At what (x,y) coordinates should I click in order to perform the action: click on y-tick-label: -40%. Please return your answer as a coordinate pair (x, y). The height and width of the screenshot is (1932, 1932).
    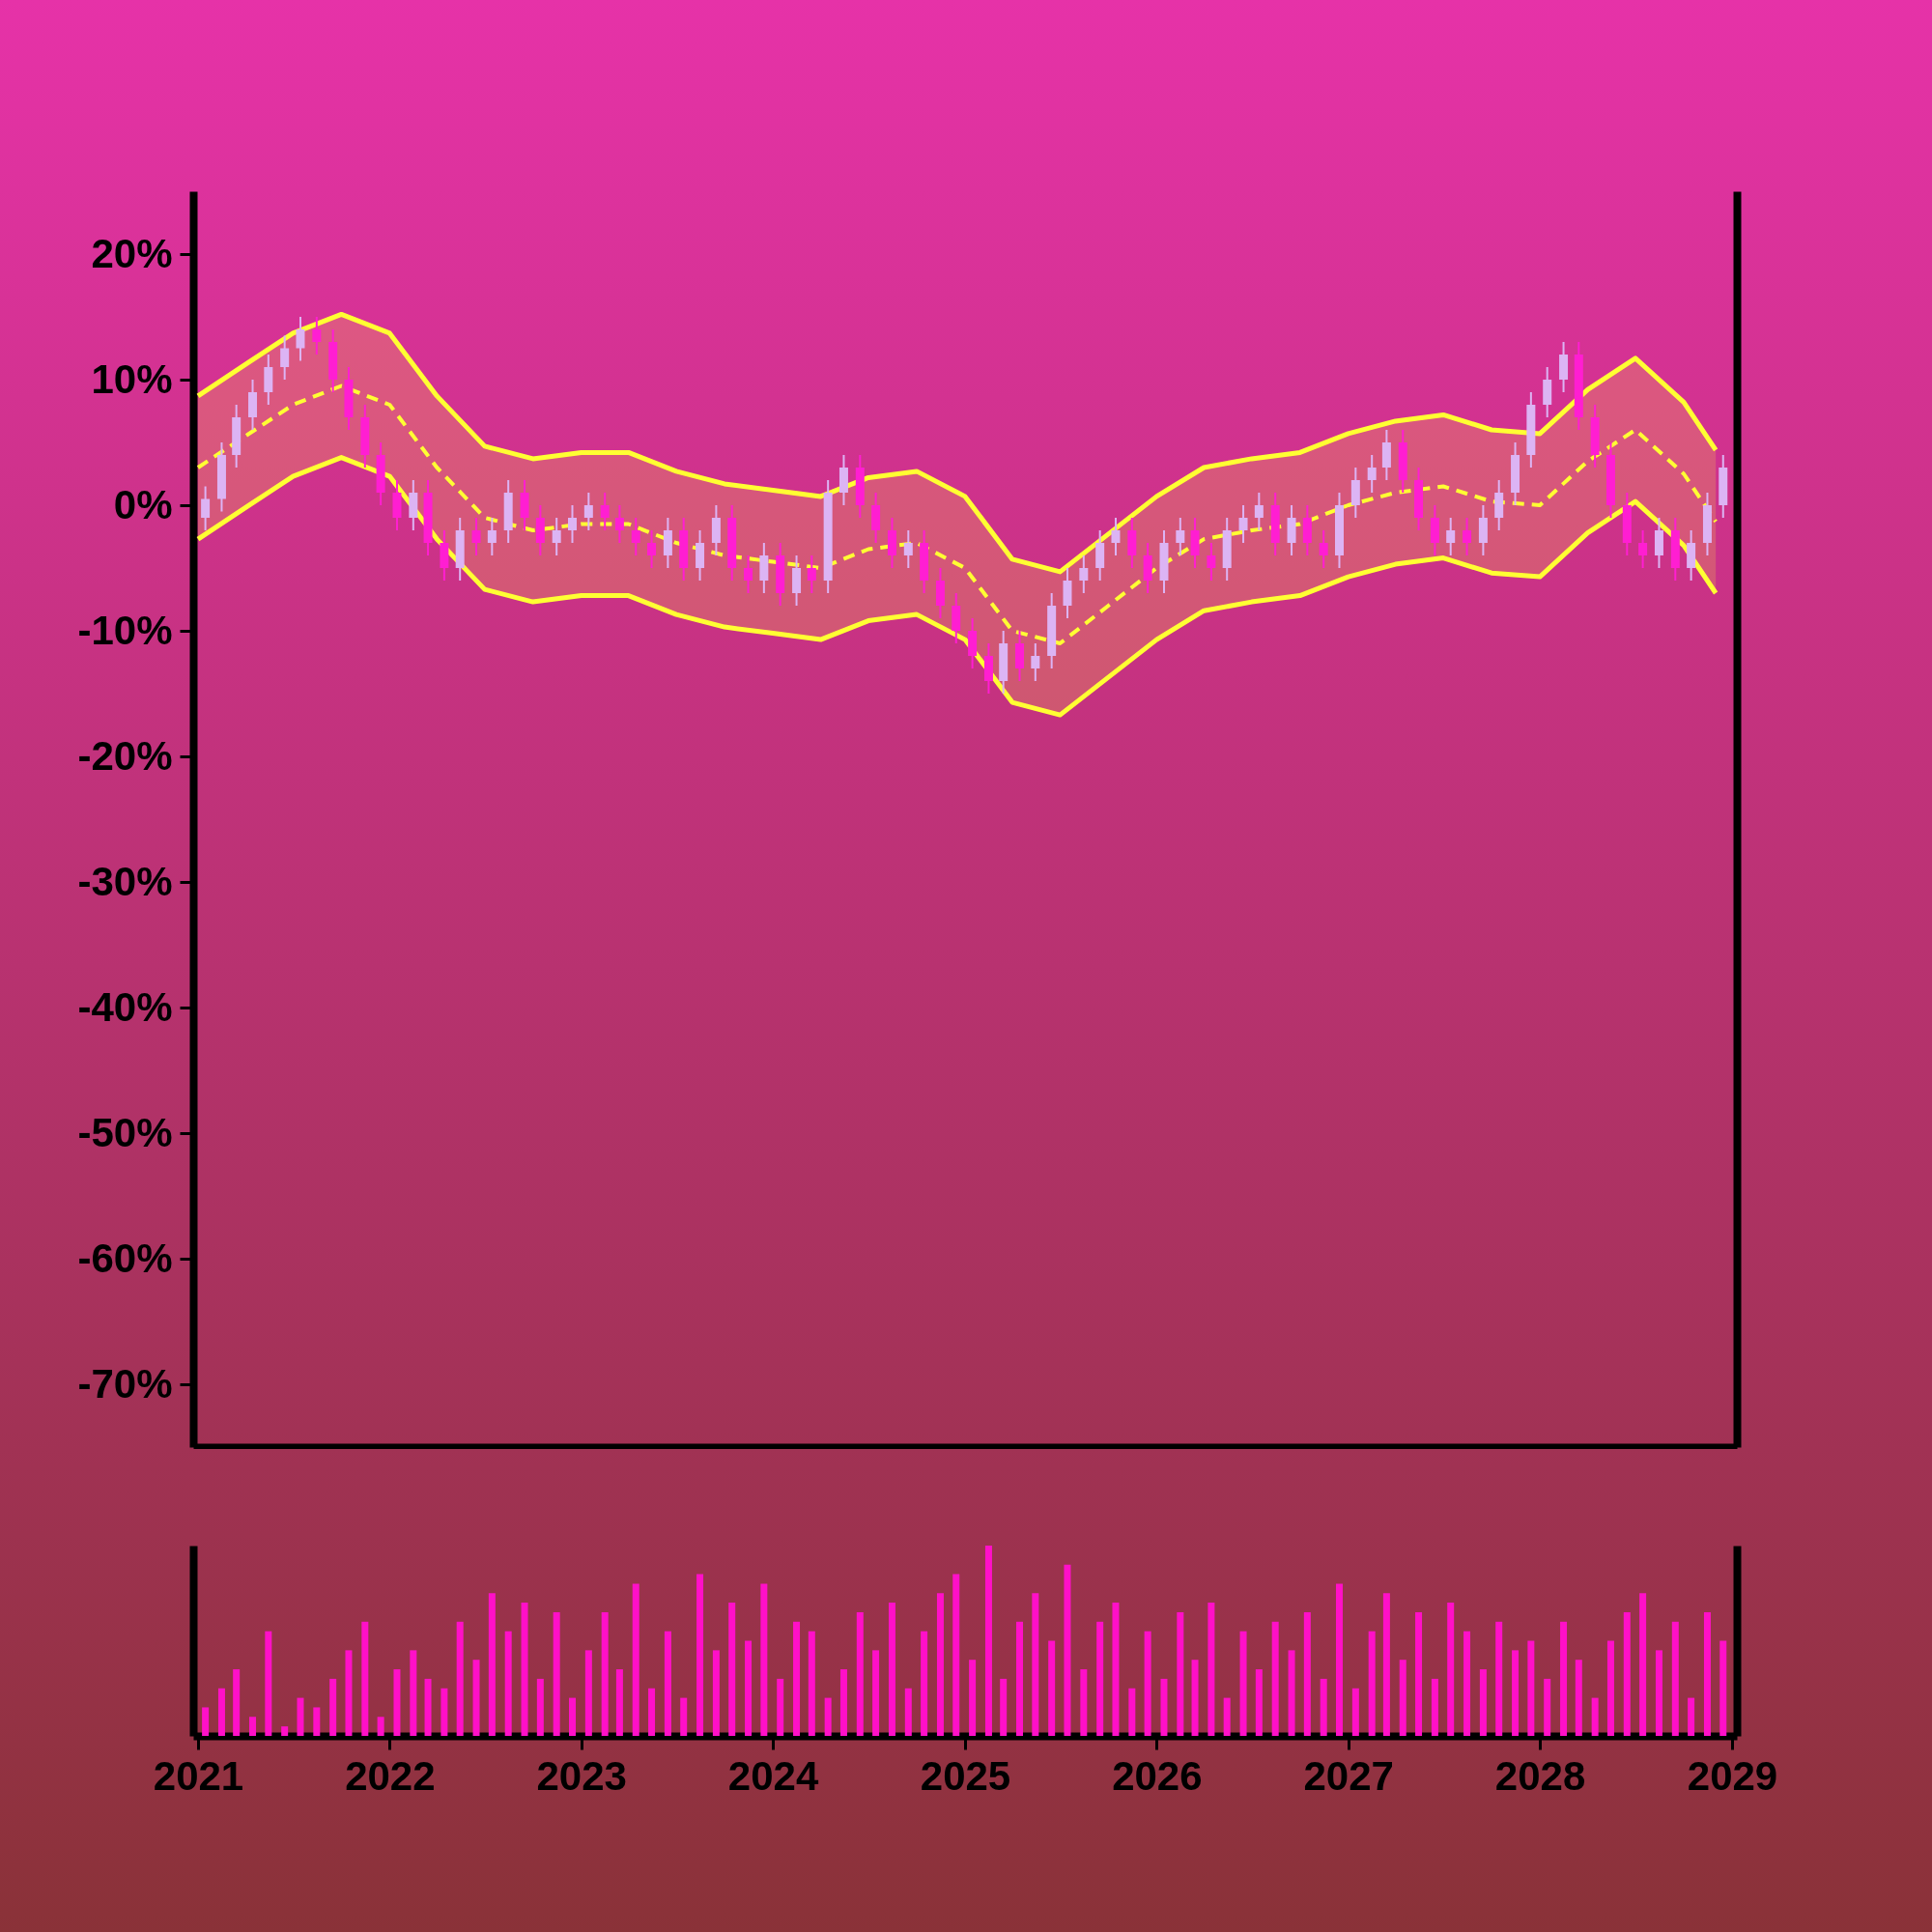
    Looking at the image, I should click on (125, 1006).